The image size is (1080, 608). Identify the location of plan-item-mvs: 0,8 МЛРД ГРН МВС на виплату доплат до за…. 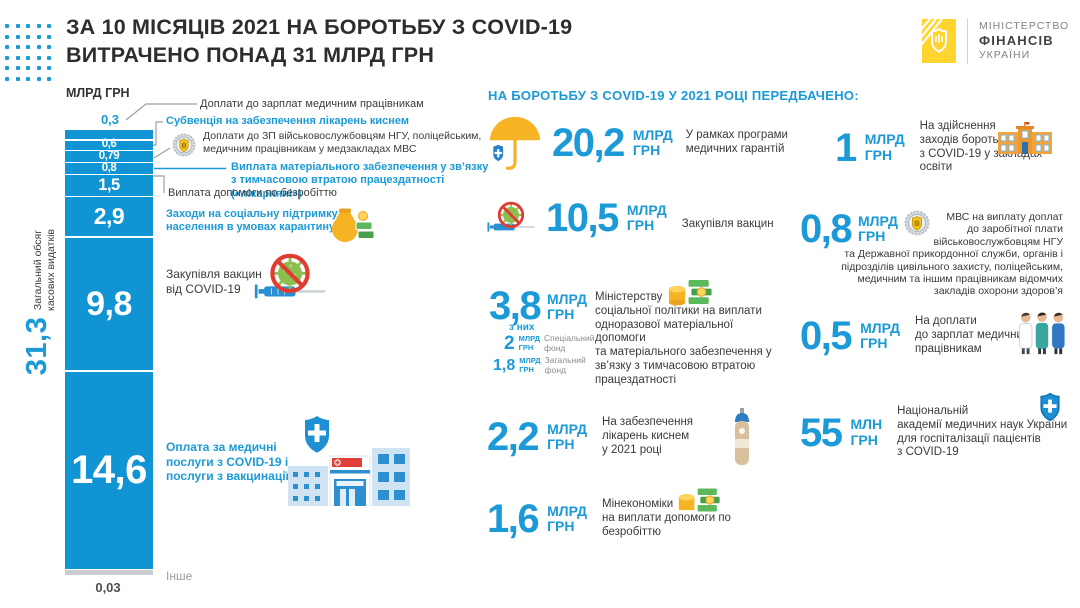
(931, 257).